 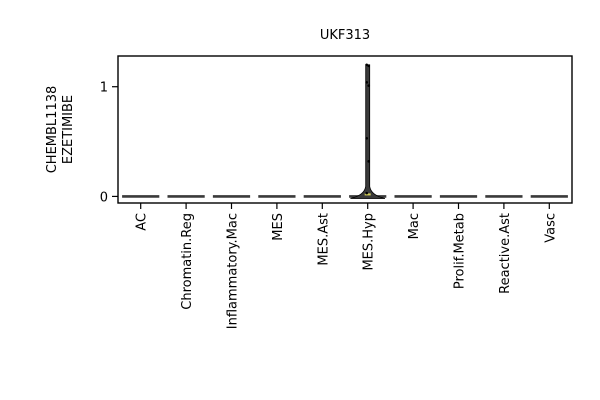 I want to click on y-axis-label-line-2: EZETIMIBE, so click(x=68, y=129).